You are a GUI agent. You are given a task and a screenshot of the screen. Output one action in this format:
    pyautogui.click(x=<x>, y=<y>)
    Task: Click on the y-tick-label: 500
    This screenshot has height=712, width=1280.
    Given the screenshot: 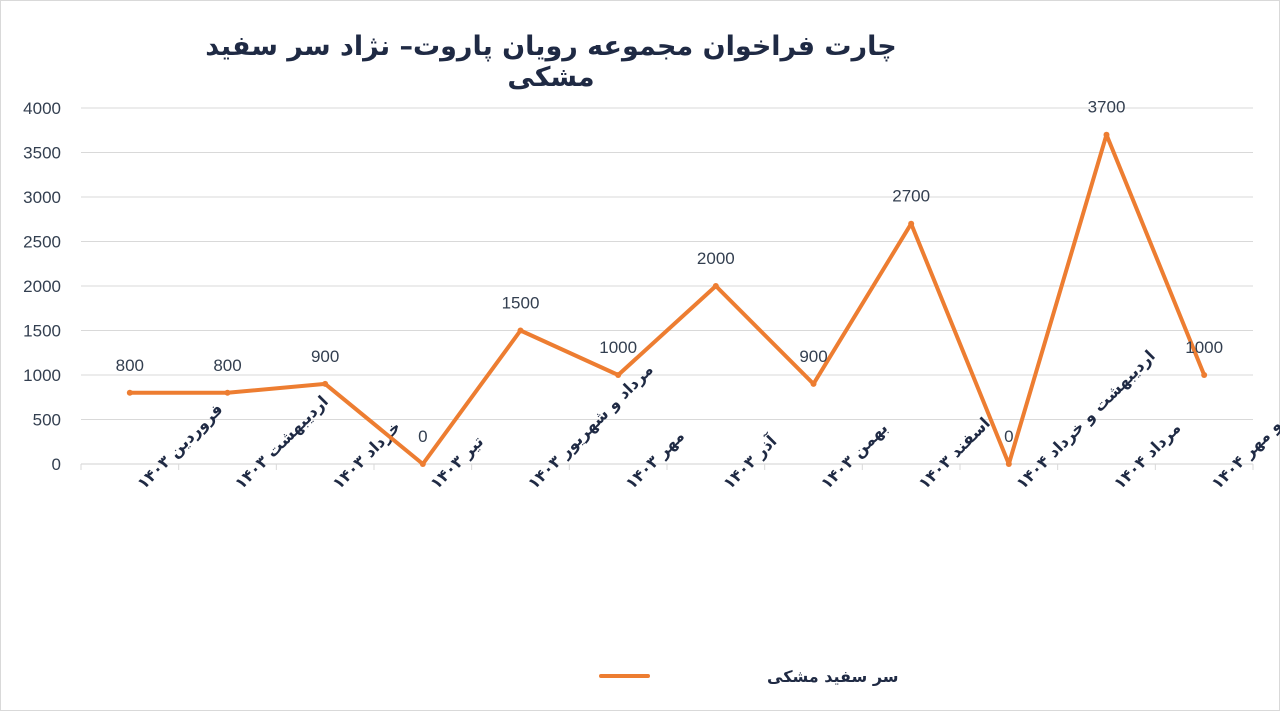 What is the action you would take?
    pyautogui.click(x=47, y=420)
    